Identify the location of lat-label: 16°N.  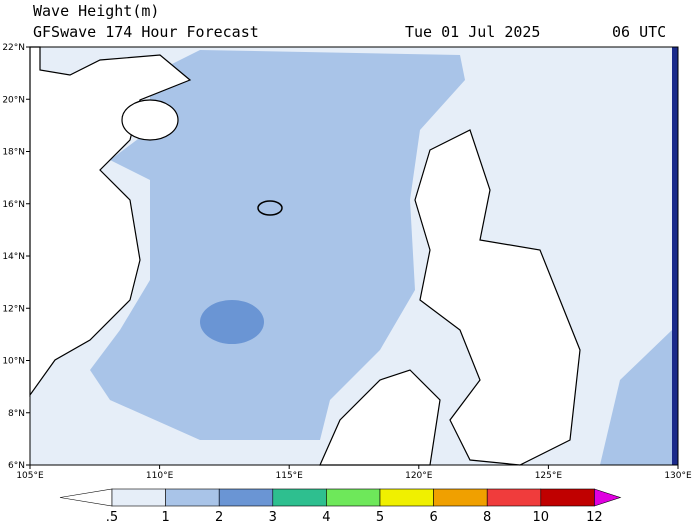
(13, 205).